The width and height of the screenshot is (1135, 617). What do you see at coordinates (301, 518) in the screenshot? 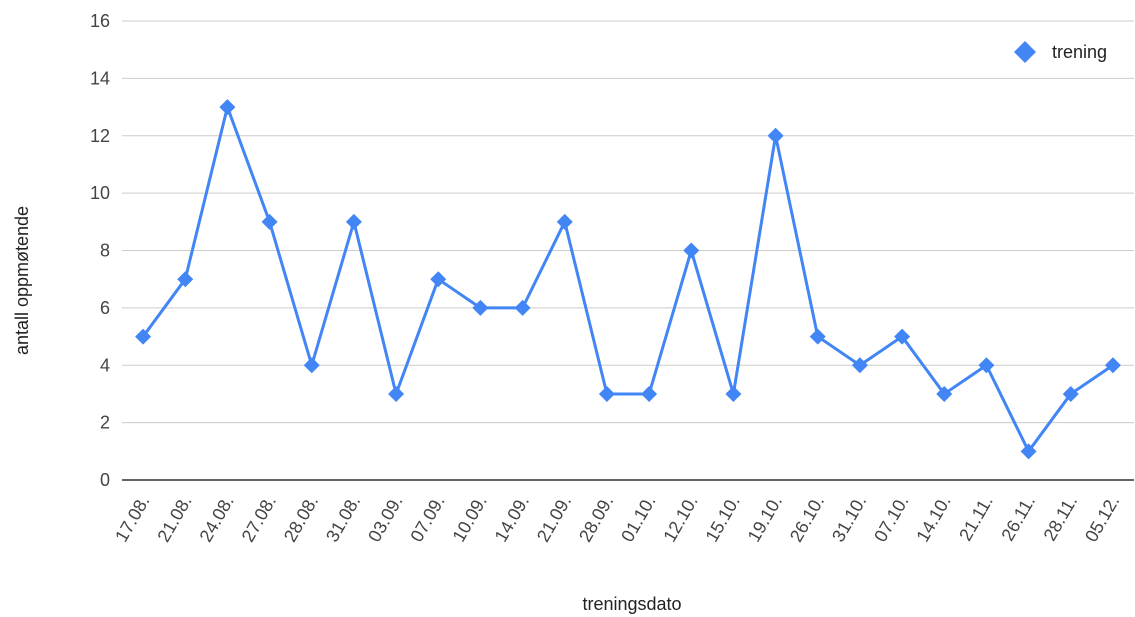
I see `x-tick-label: 28.08.` at bounding box center [301, 518].